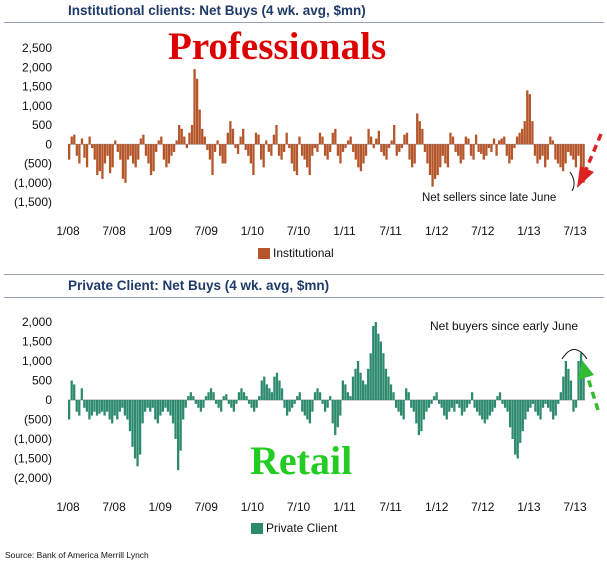 The width and height of the screenshot is (607, 567). Describe the element at coordinates (37, 106) in the screenshot. I see `institutional-y-tick-label: 1,000` at that location.